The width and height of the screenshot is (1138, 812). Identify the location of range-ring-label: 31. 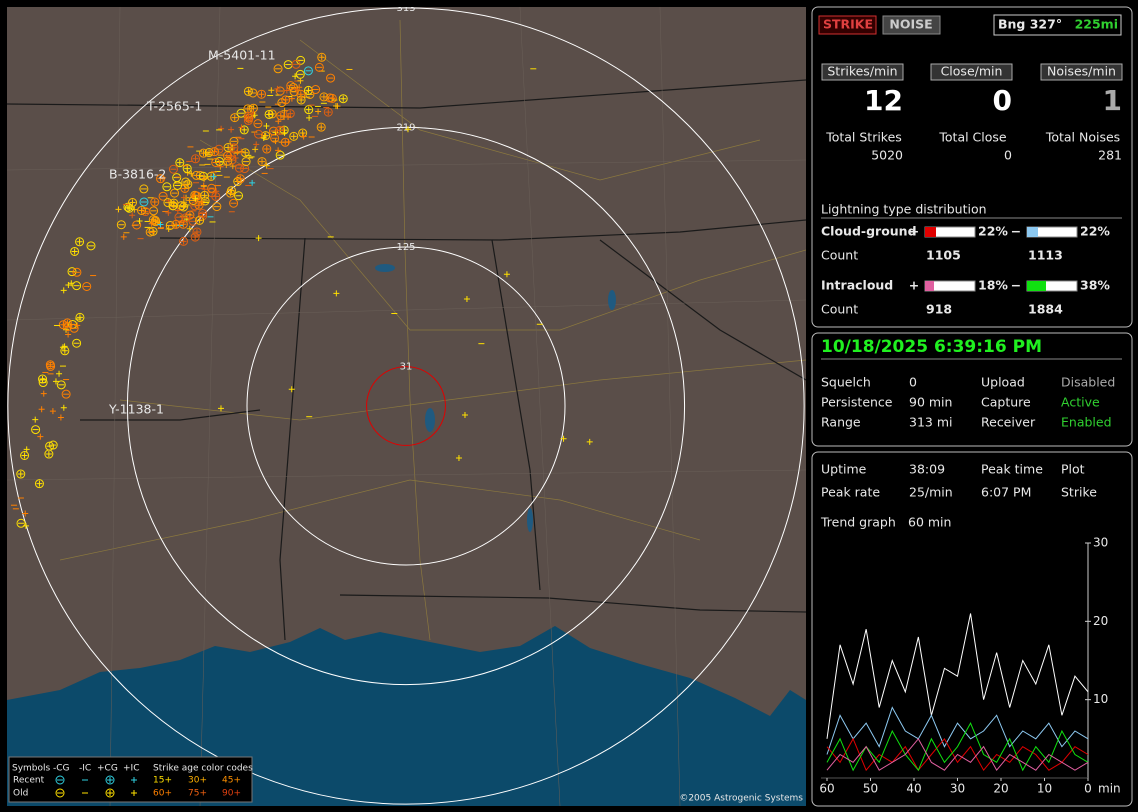
(406, 367).